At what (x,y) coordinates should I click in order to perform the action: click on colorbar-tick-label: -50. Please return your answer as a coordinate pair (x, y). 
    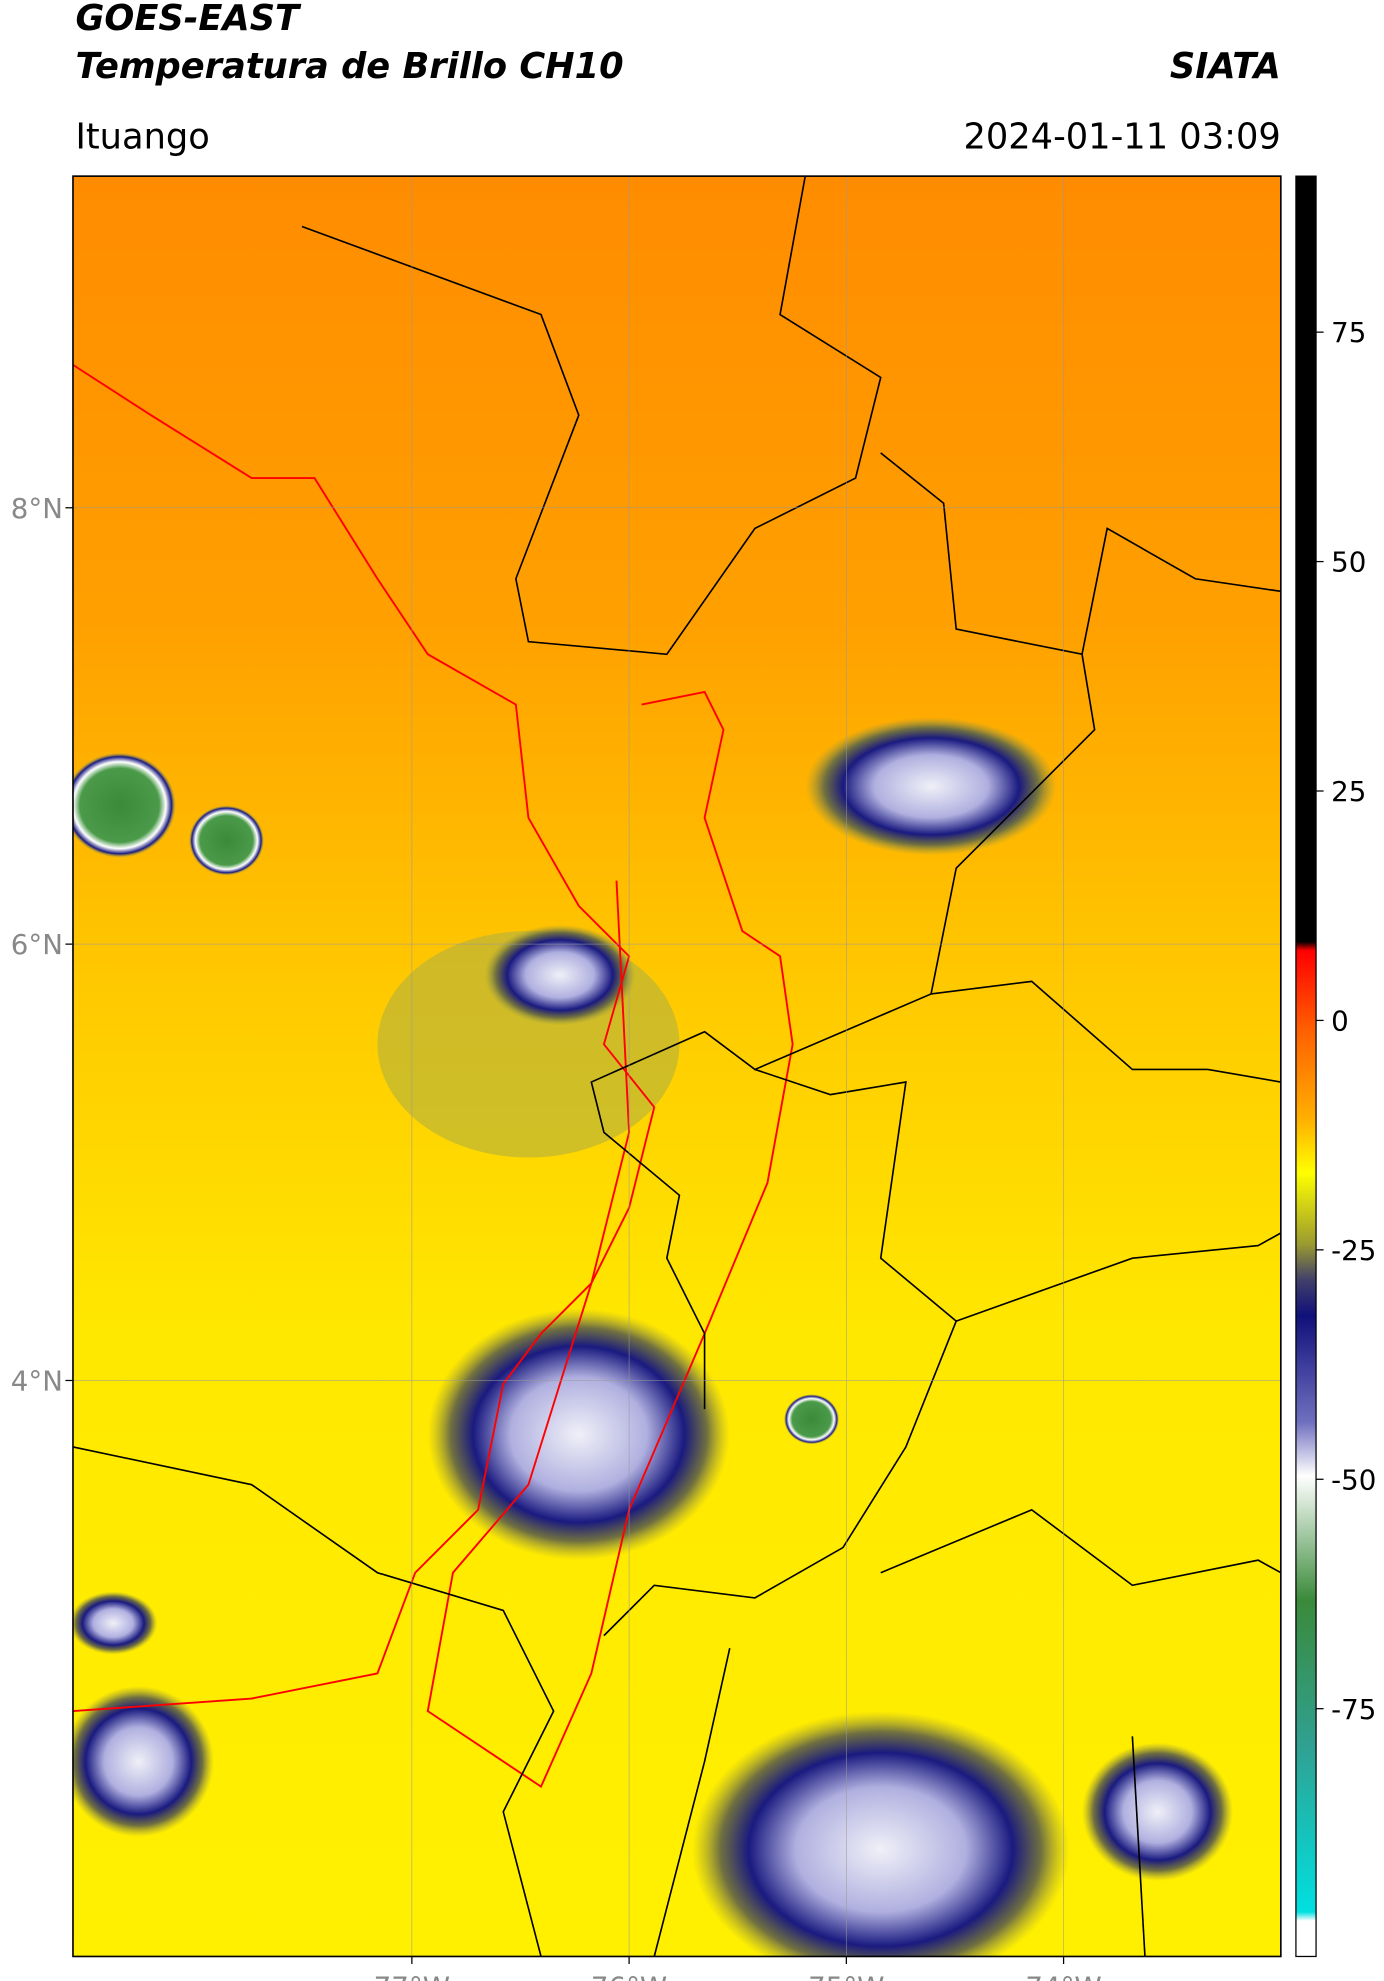
    Looking at the image, I should click on (1353, 1479).